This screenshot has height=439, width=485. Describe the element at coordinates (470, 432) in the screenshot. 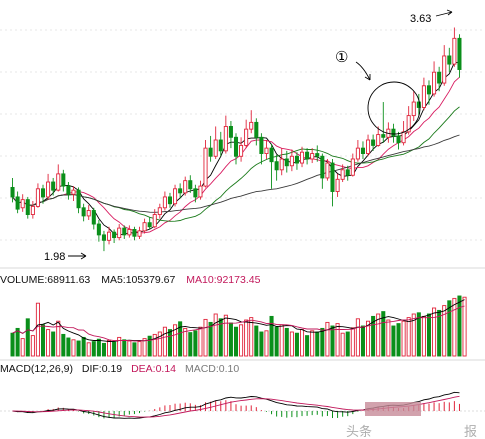

I see `watermark-right: 报` at that location.